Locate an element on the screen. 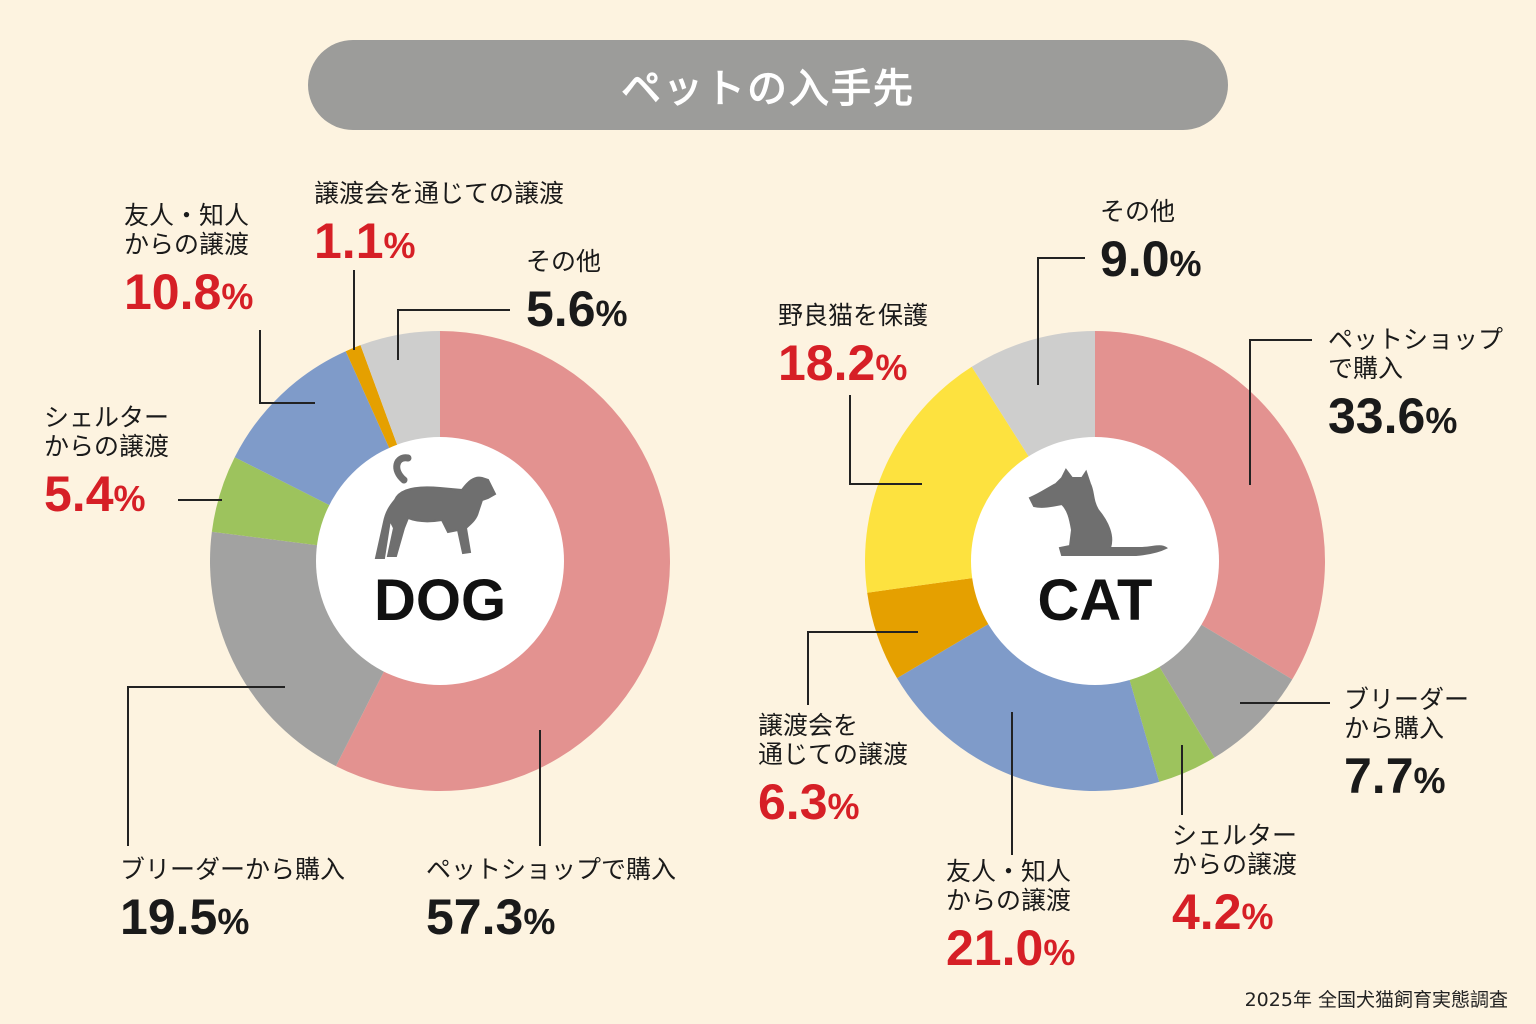 The width and height of the screenshot is (1536, 1024). title-banner: ペットの入手先 is located at coordinates (768, 85).